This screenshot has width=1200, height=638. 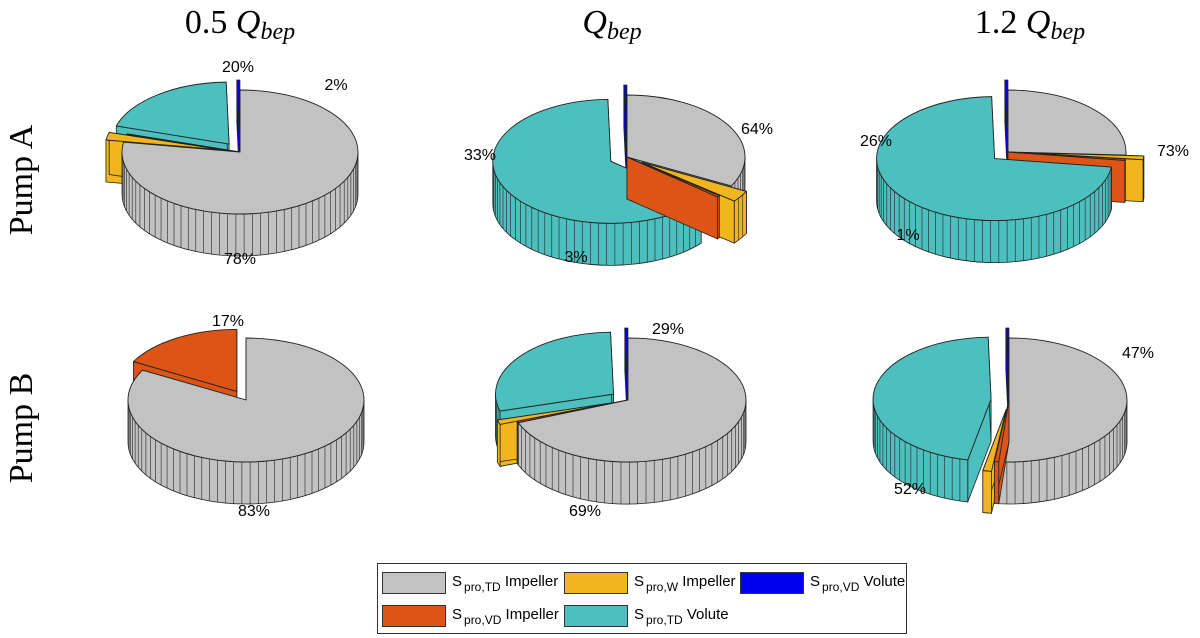 I want to click on pie-2-label-0: 26%, so click(x=876, y=141).